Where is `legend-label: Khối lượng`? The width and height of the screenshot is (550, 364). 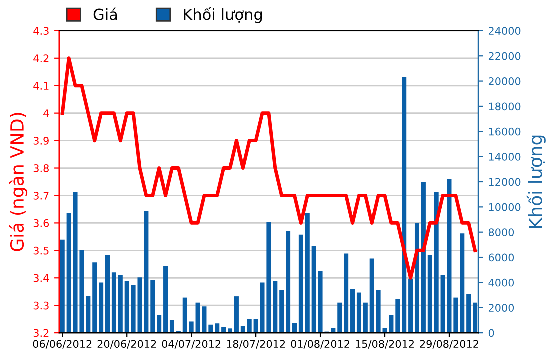
legend-label: Khối lượng is located at coordinates (223, 15).